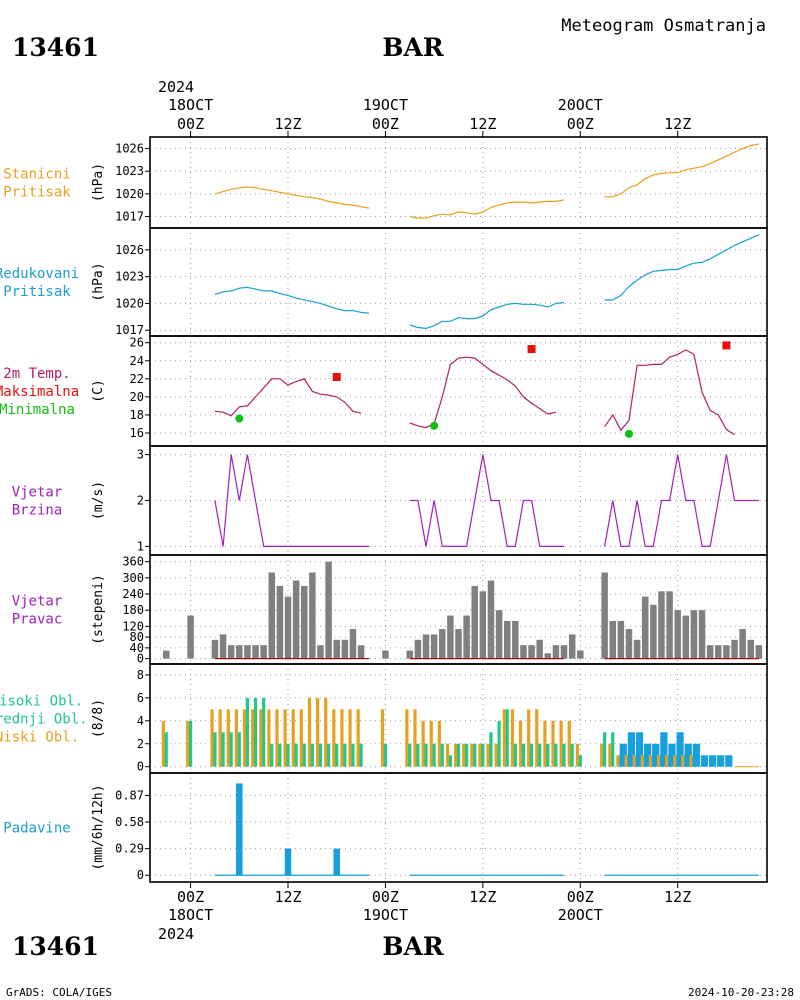  Describe the element at coordinates (190, 124) in the screenshot. I see `top-axis-hour-label: 00Z` at that location.